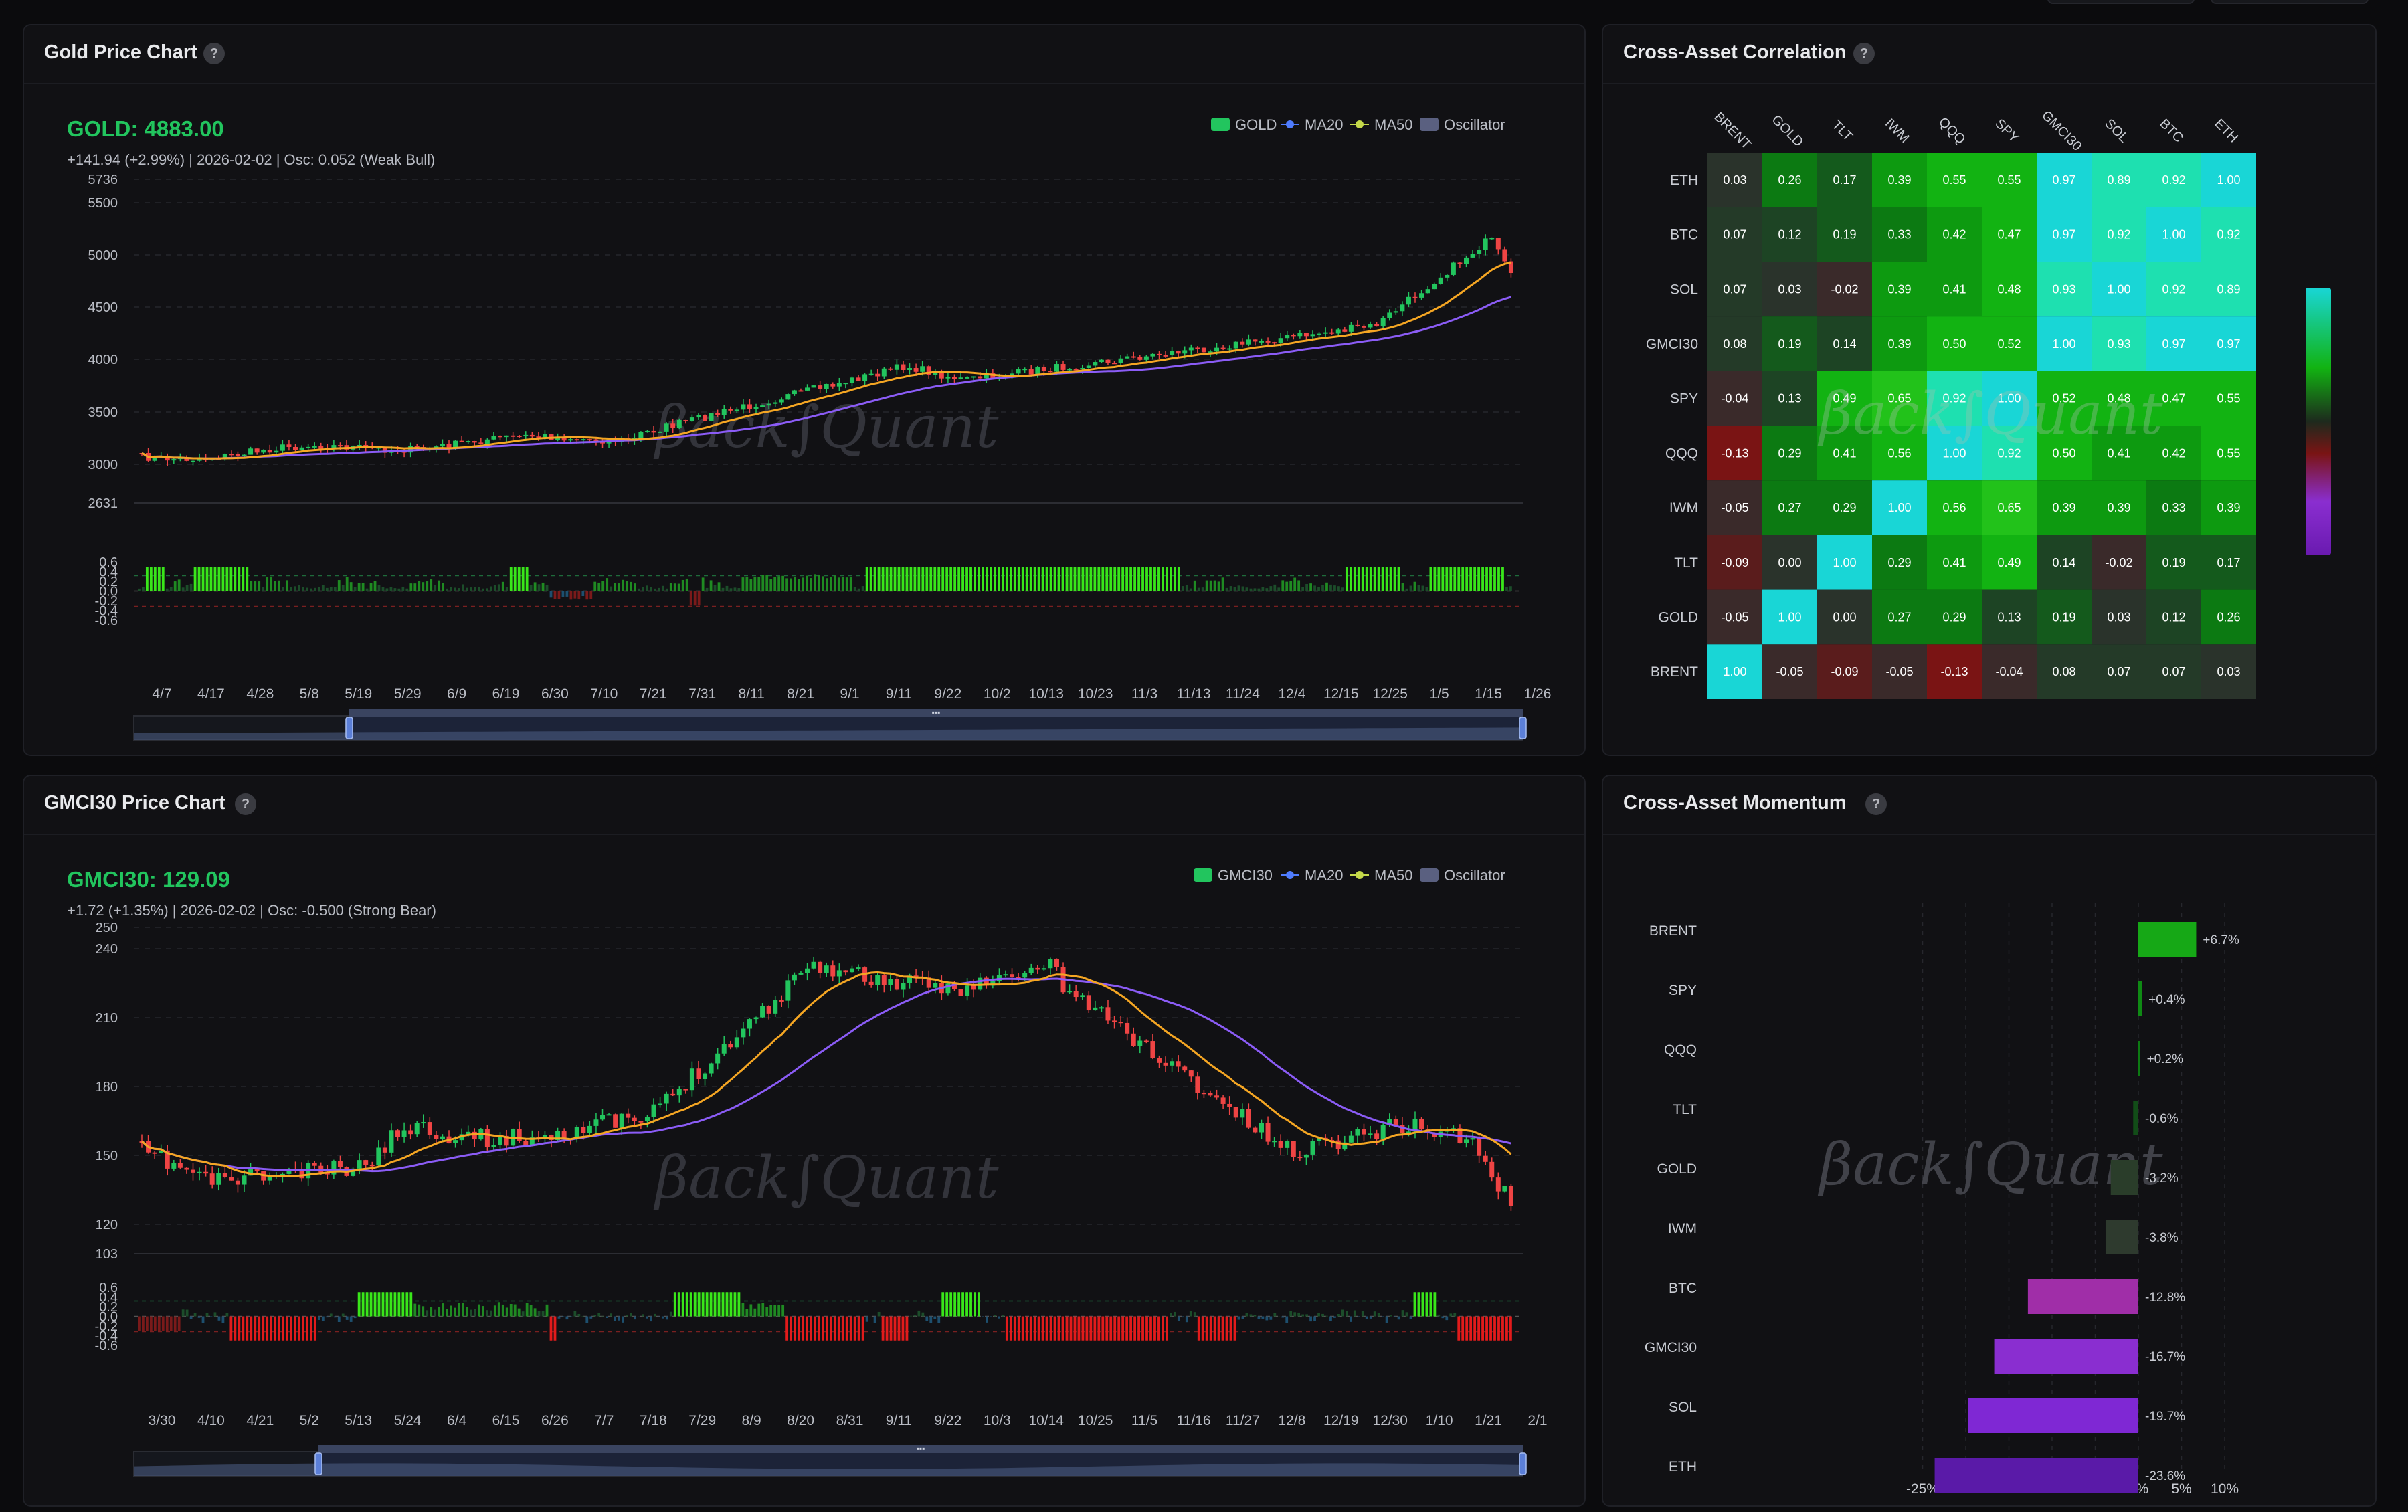 The image size is (2408, 1512). Describe the element at coordinates (2063, 398) in the screenshot. I see `heatmap-cell-value: 0.52` at that location.